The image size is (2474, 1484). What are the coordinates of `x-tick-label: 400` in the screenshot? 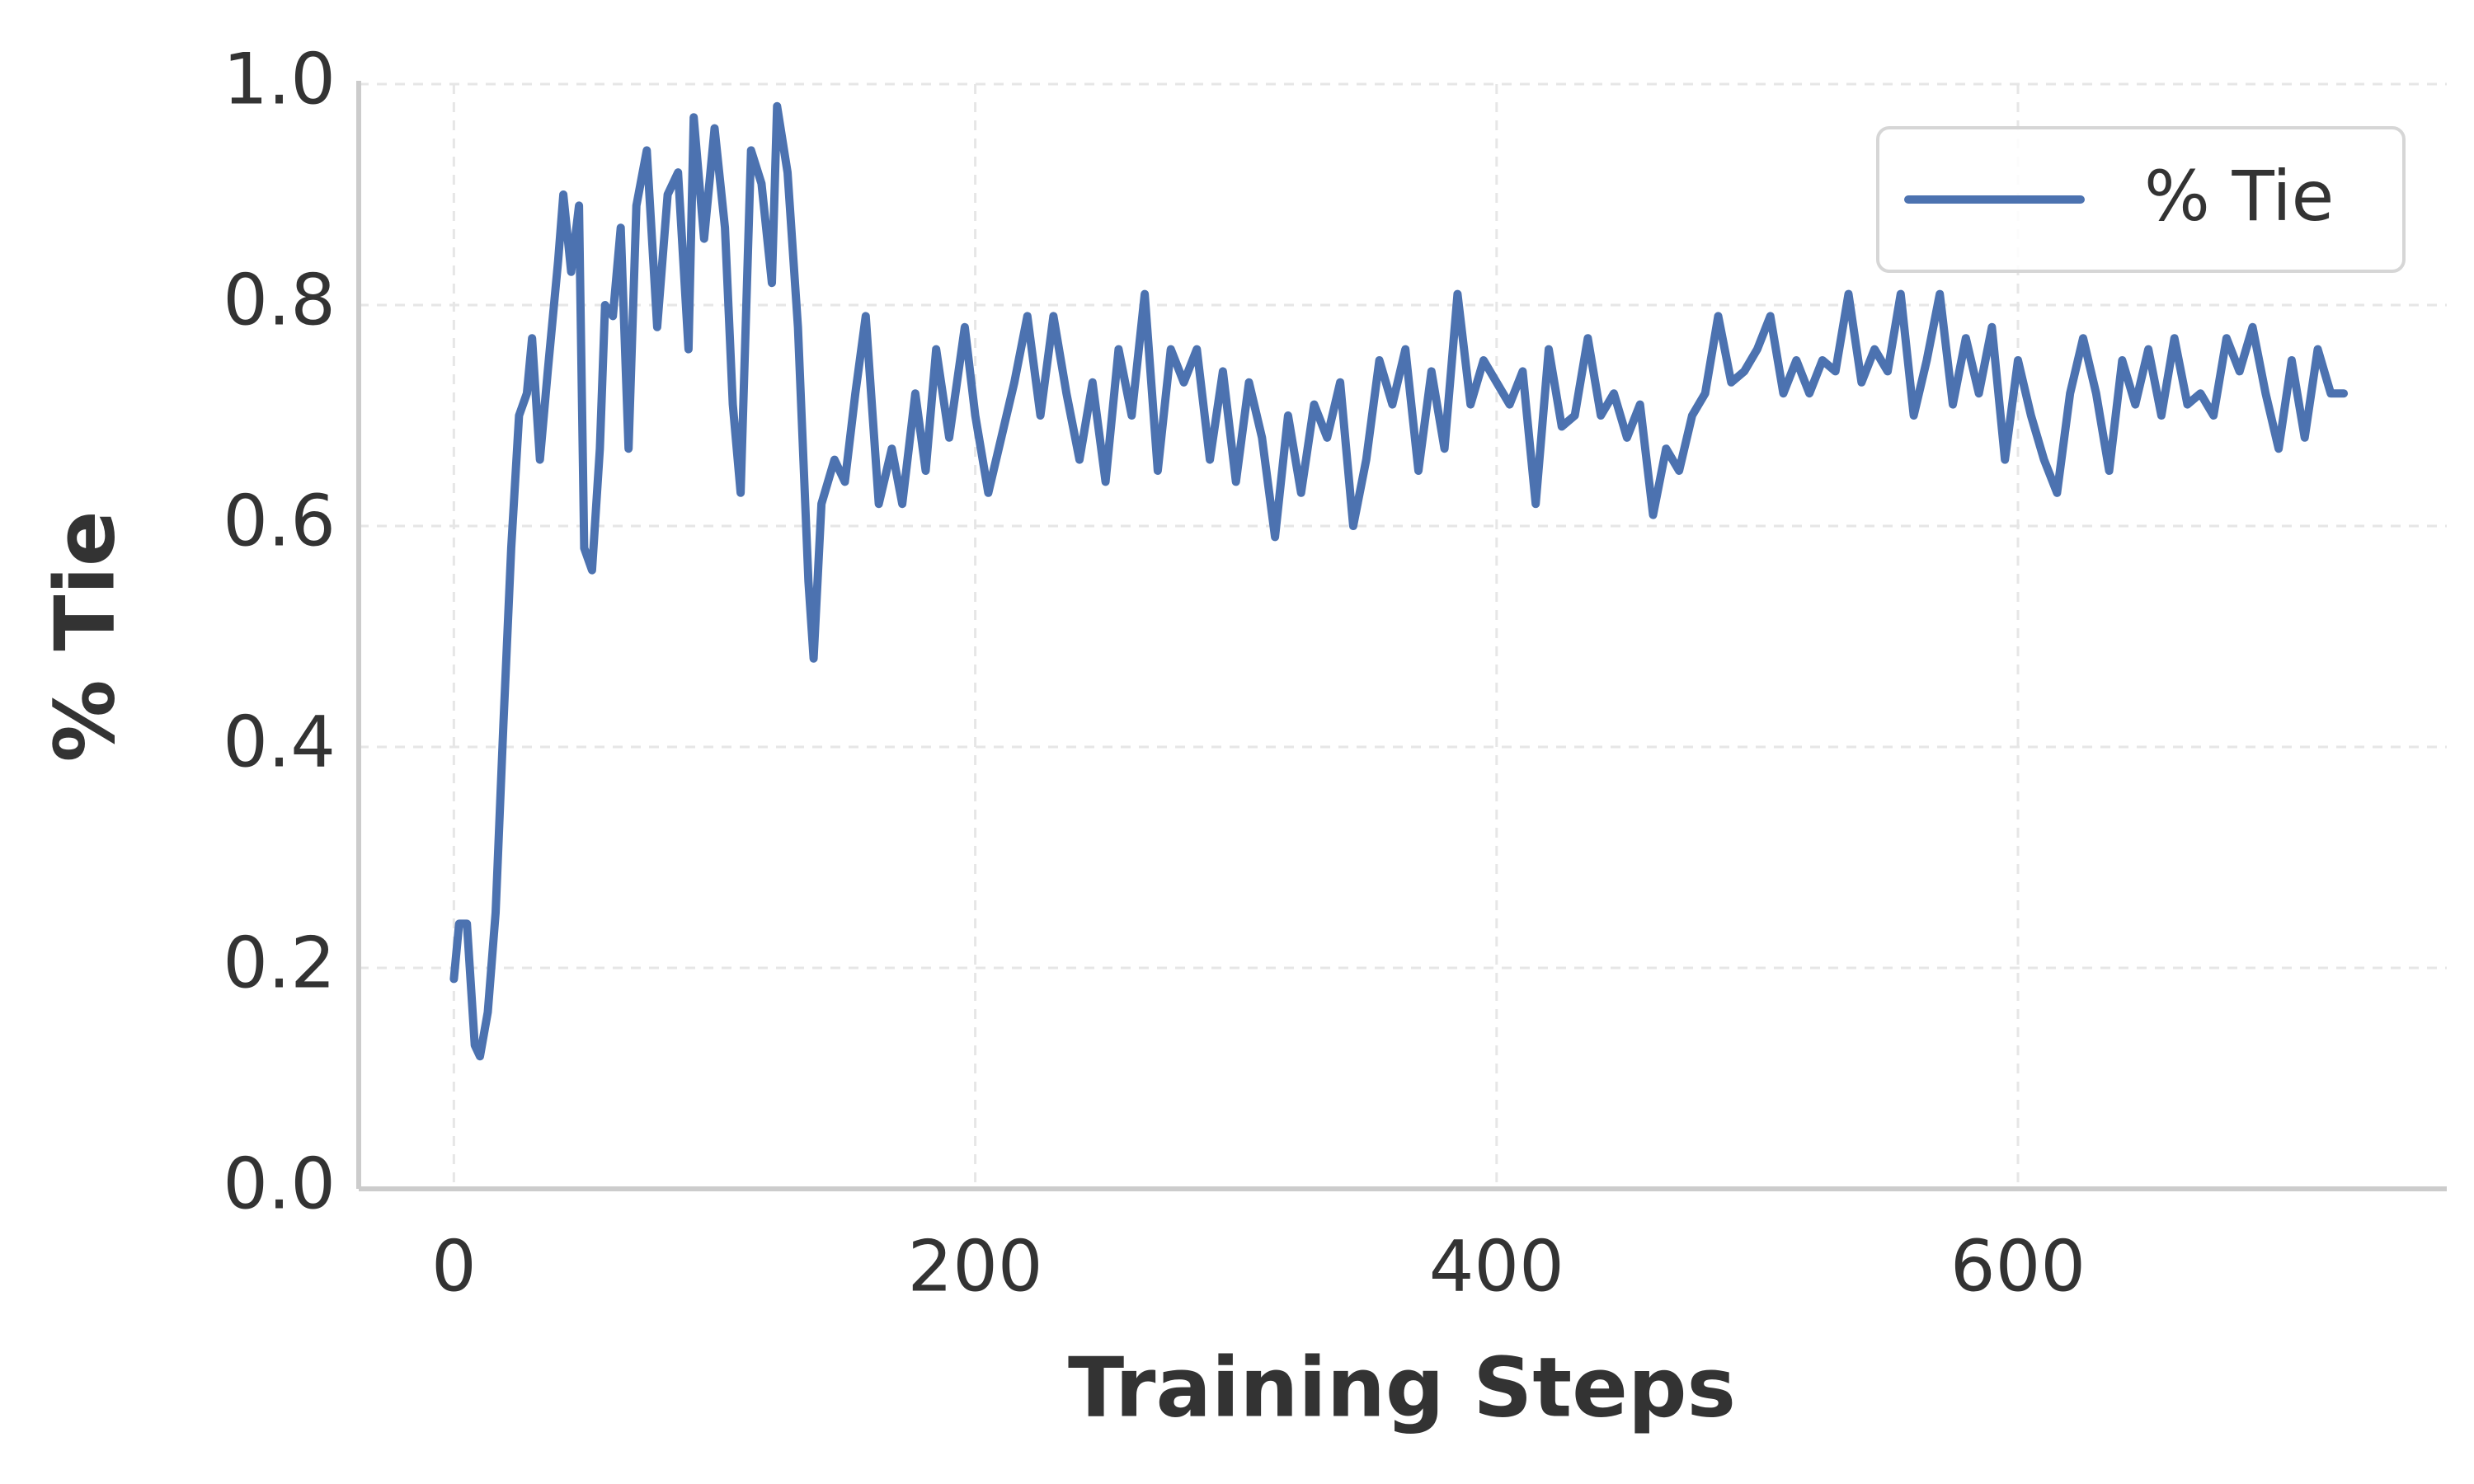 It's located at (1496, 1266).